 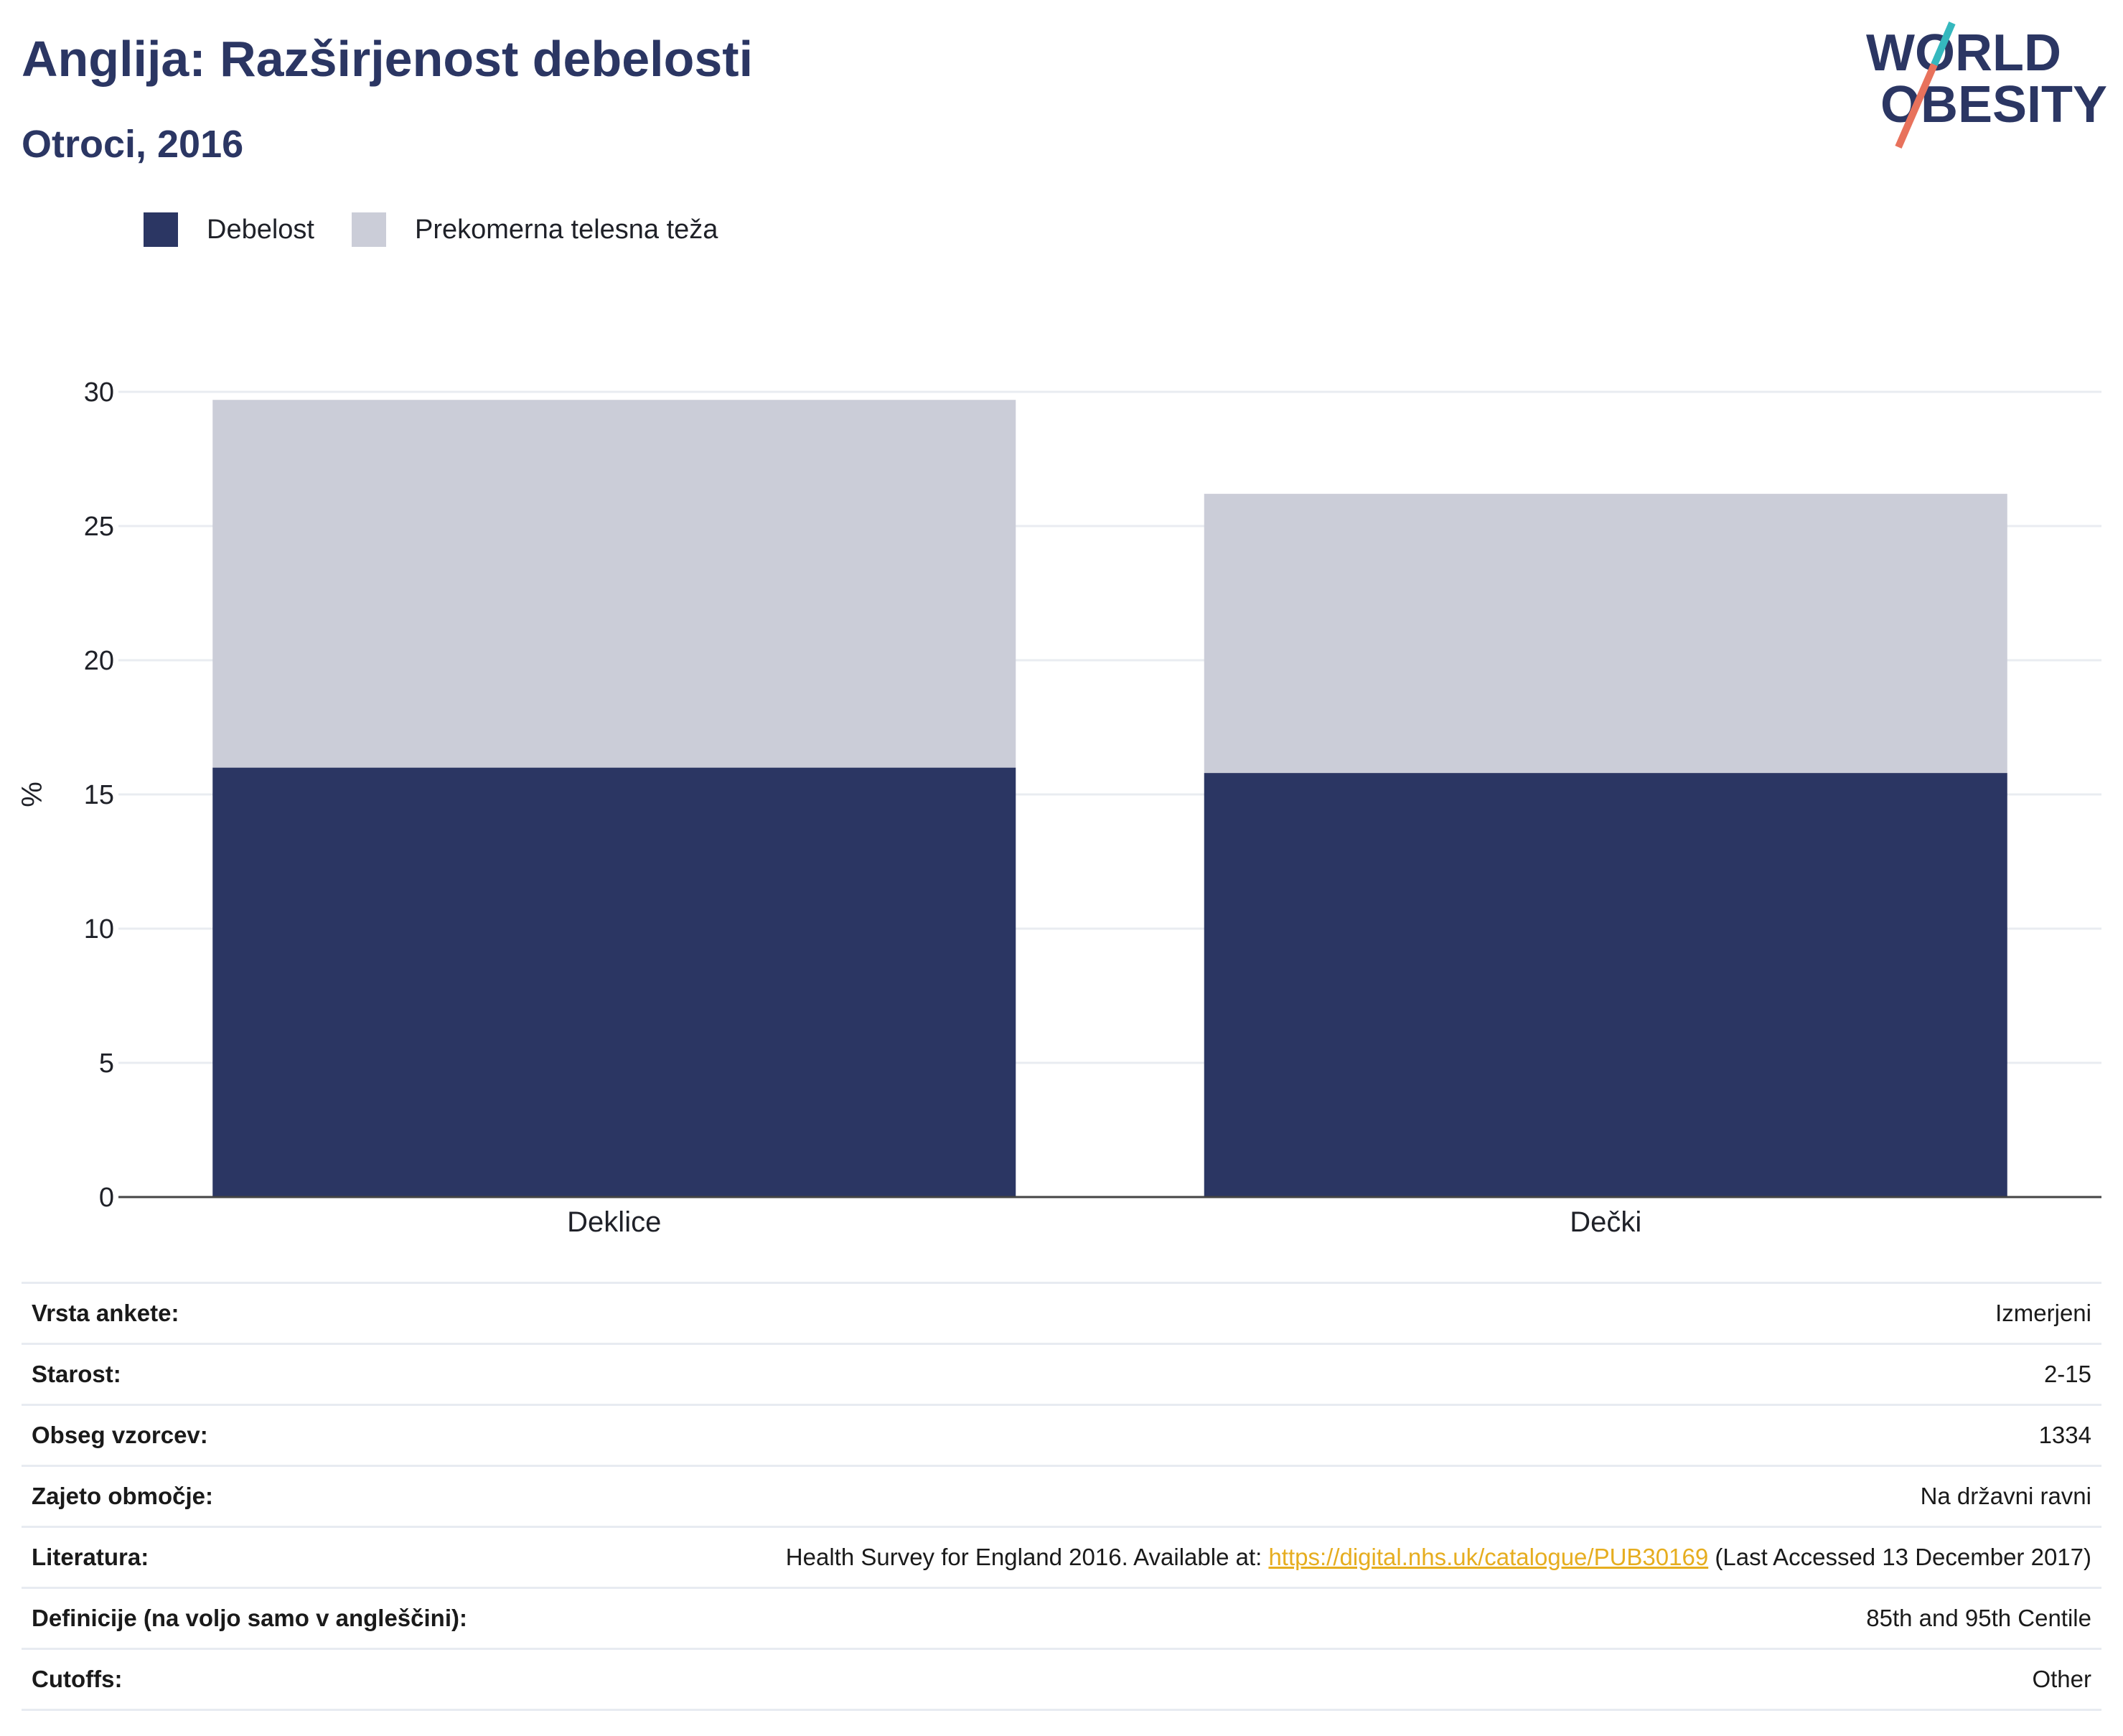 I want to click on info-key: Literatura:, so click(x=288, y=1557).